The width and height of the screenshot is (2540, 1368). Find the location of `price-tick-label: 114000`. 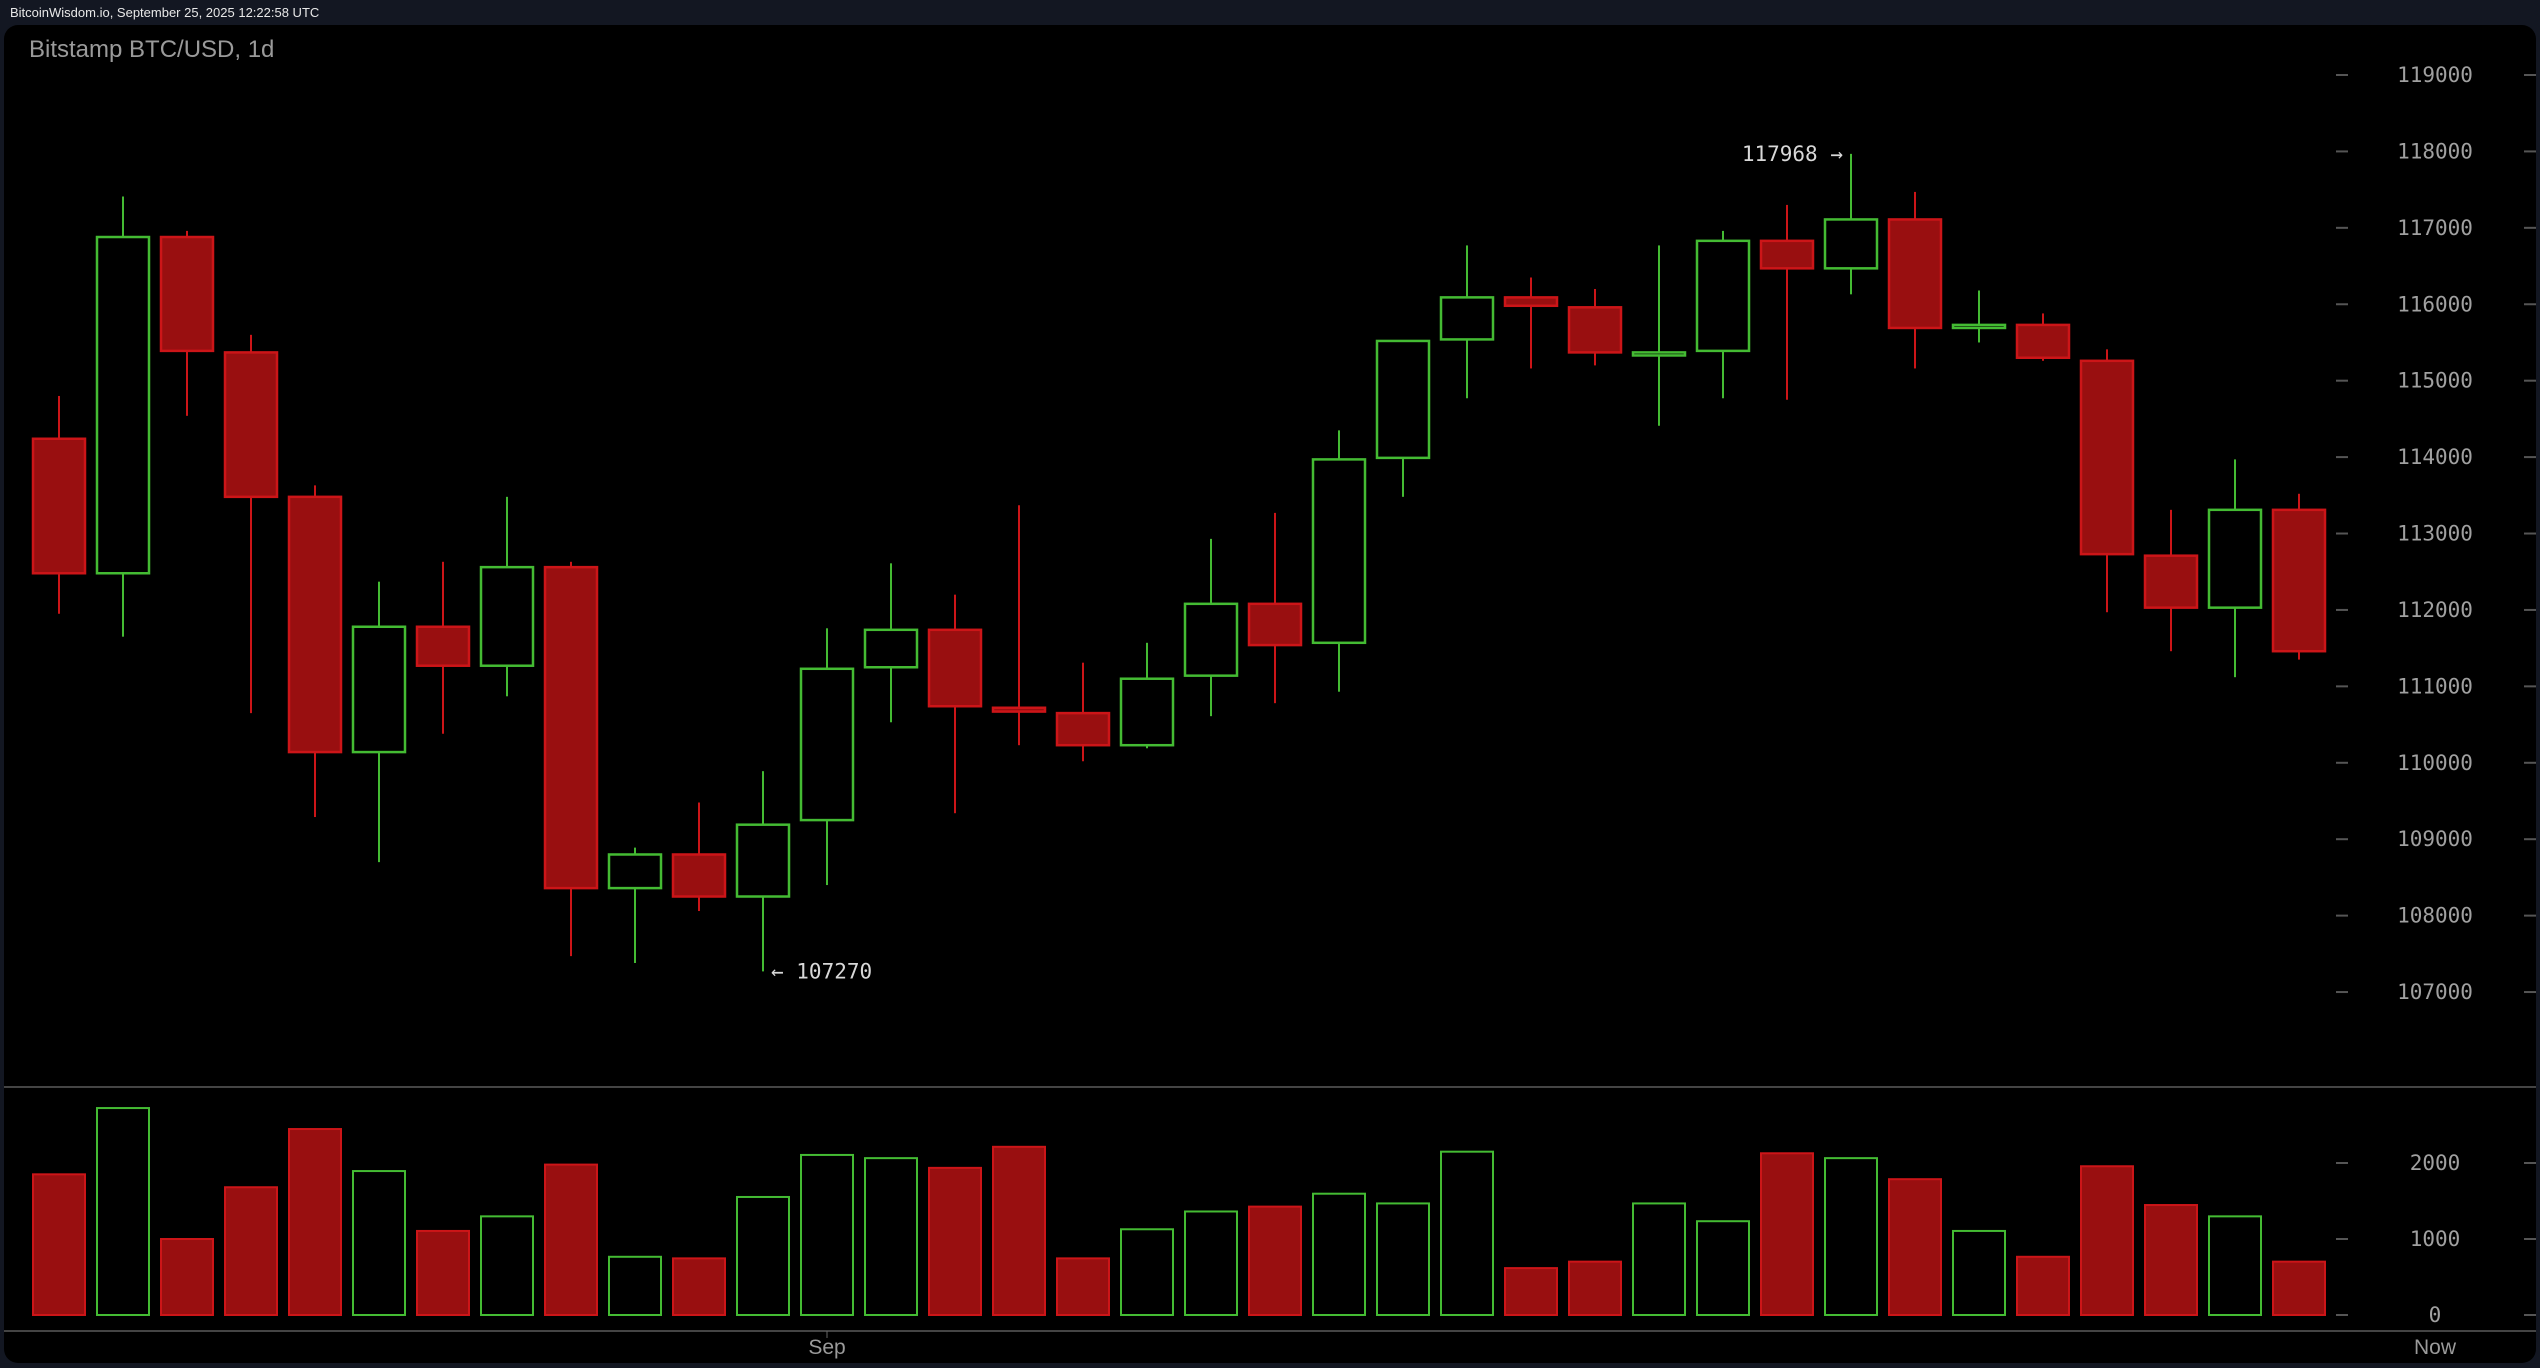

price-tick-label: 114000 is located at coordinates (2435, 457).